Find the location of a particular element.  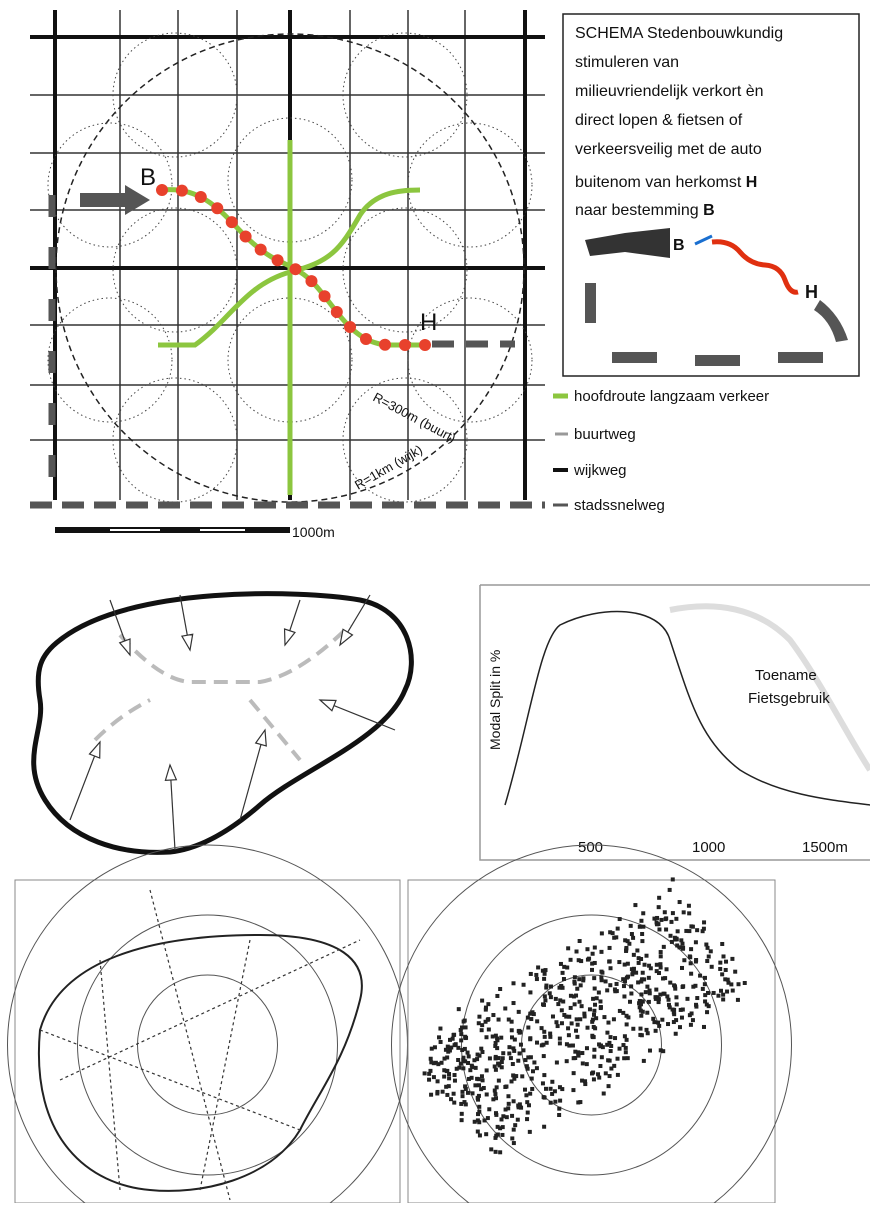

route-stops is located at coordinates (293, 267).